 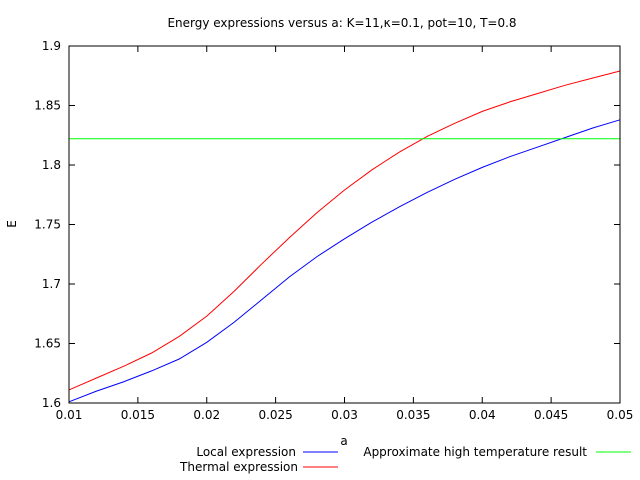 What do you see at coordinates (51, 284) in the screenshot?
I see `y-tick-label: 1.7` at bounding box center [51, 284].